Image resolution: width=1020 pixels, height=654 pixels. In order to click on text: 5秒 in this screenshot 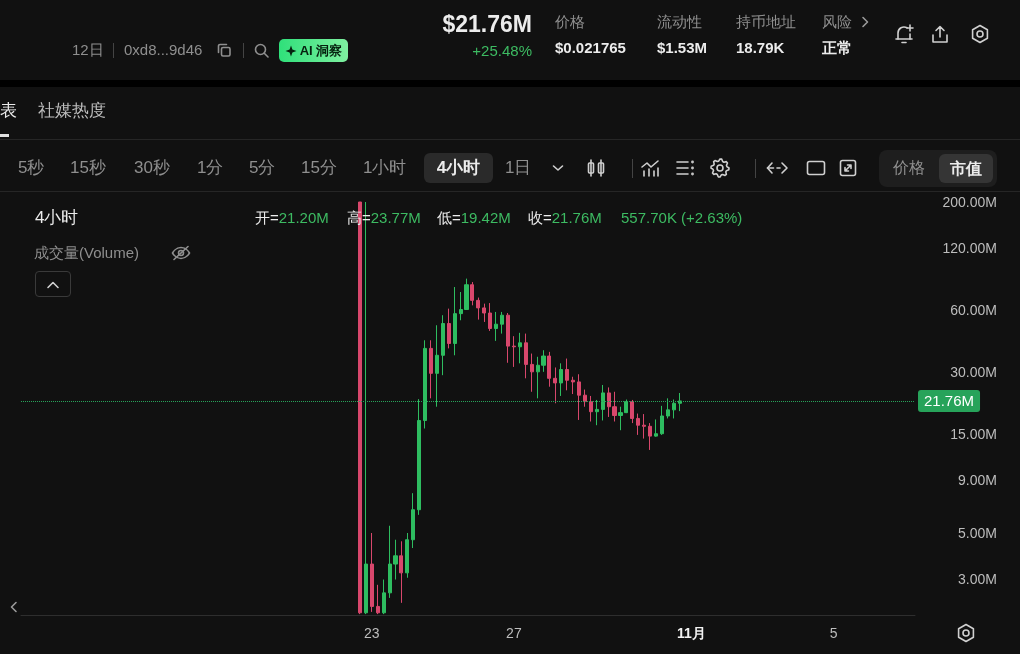, I will do `click(31, 168)`.